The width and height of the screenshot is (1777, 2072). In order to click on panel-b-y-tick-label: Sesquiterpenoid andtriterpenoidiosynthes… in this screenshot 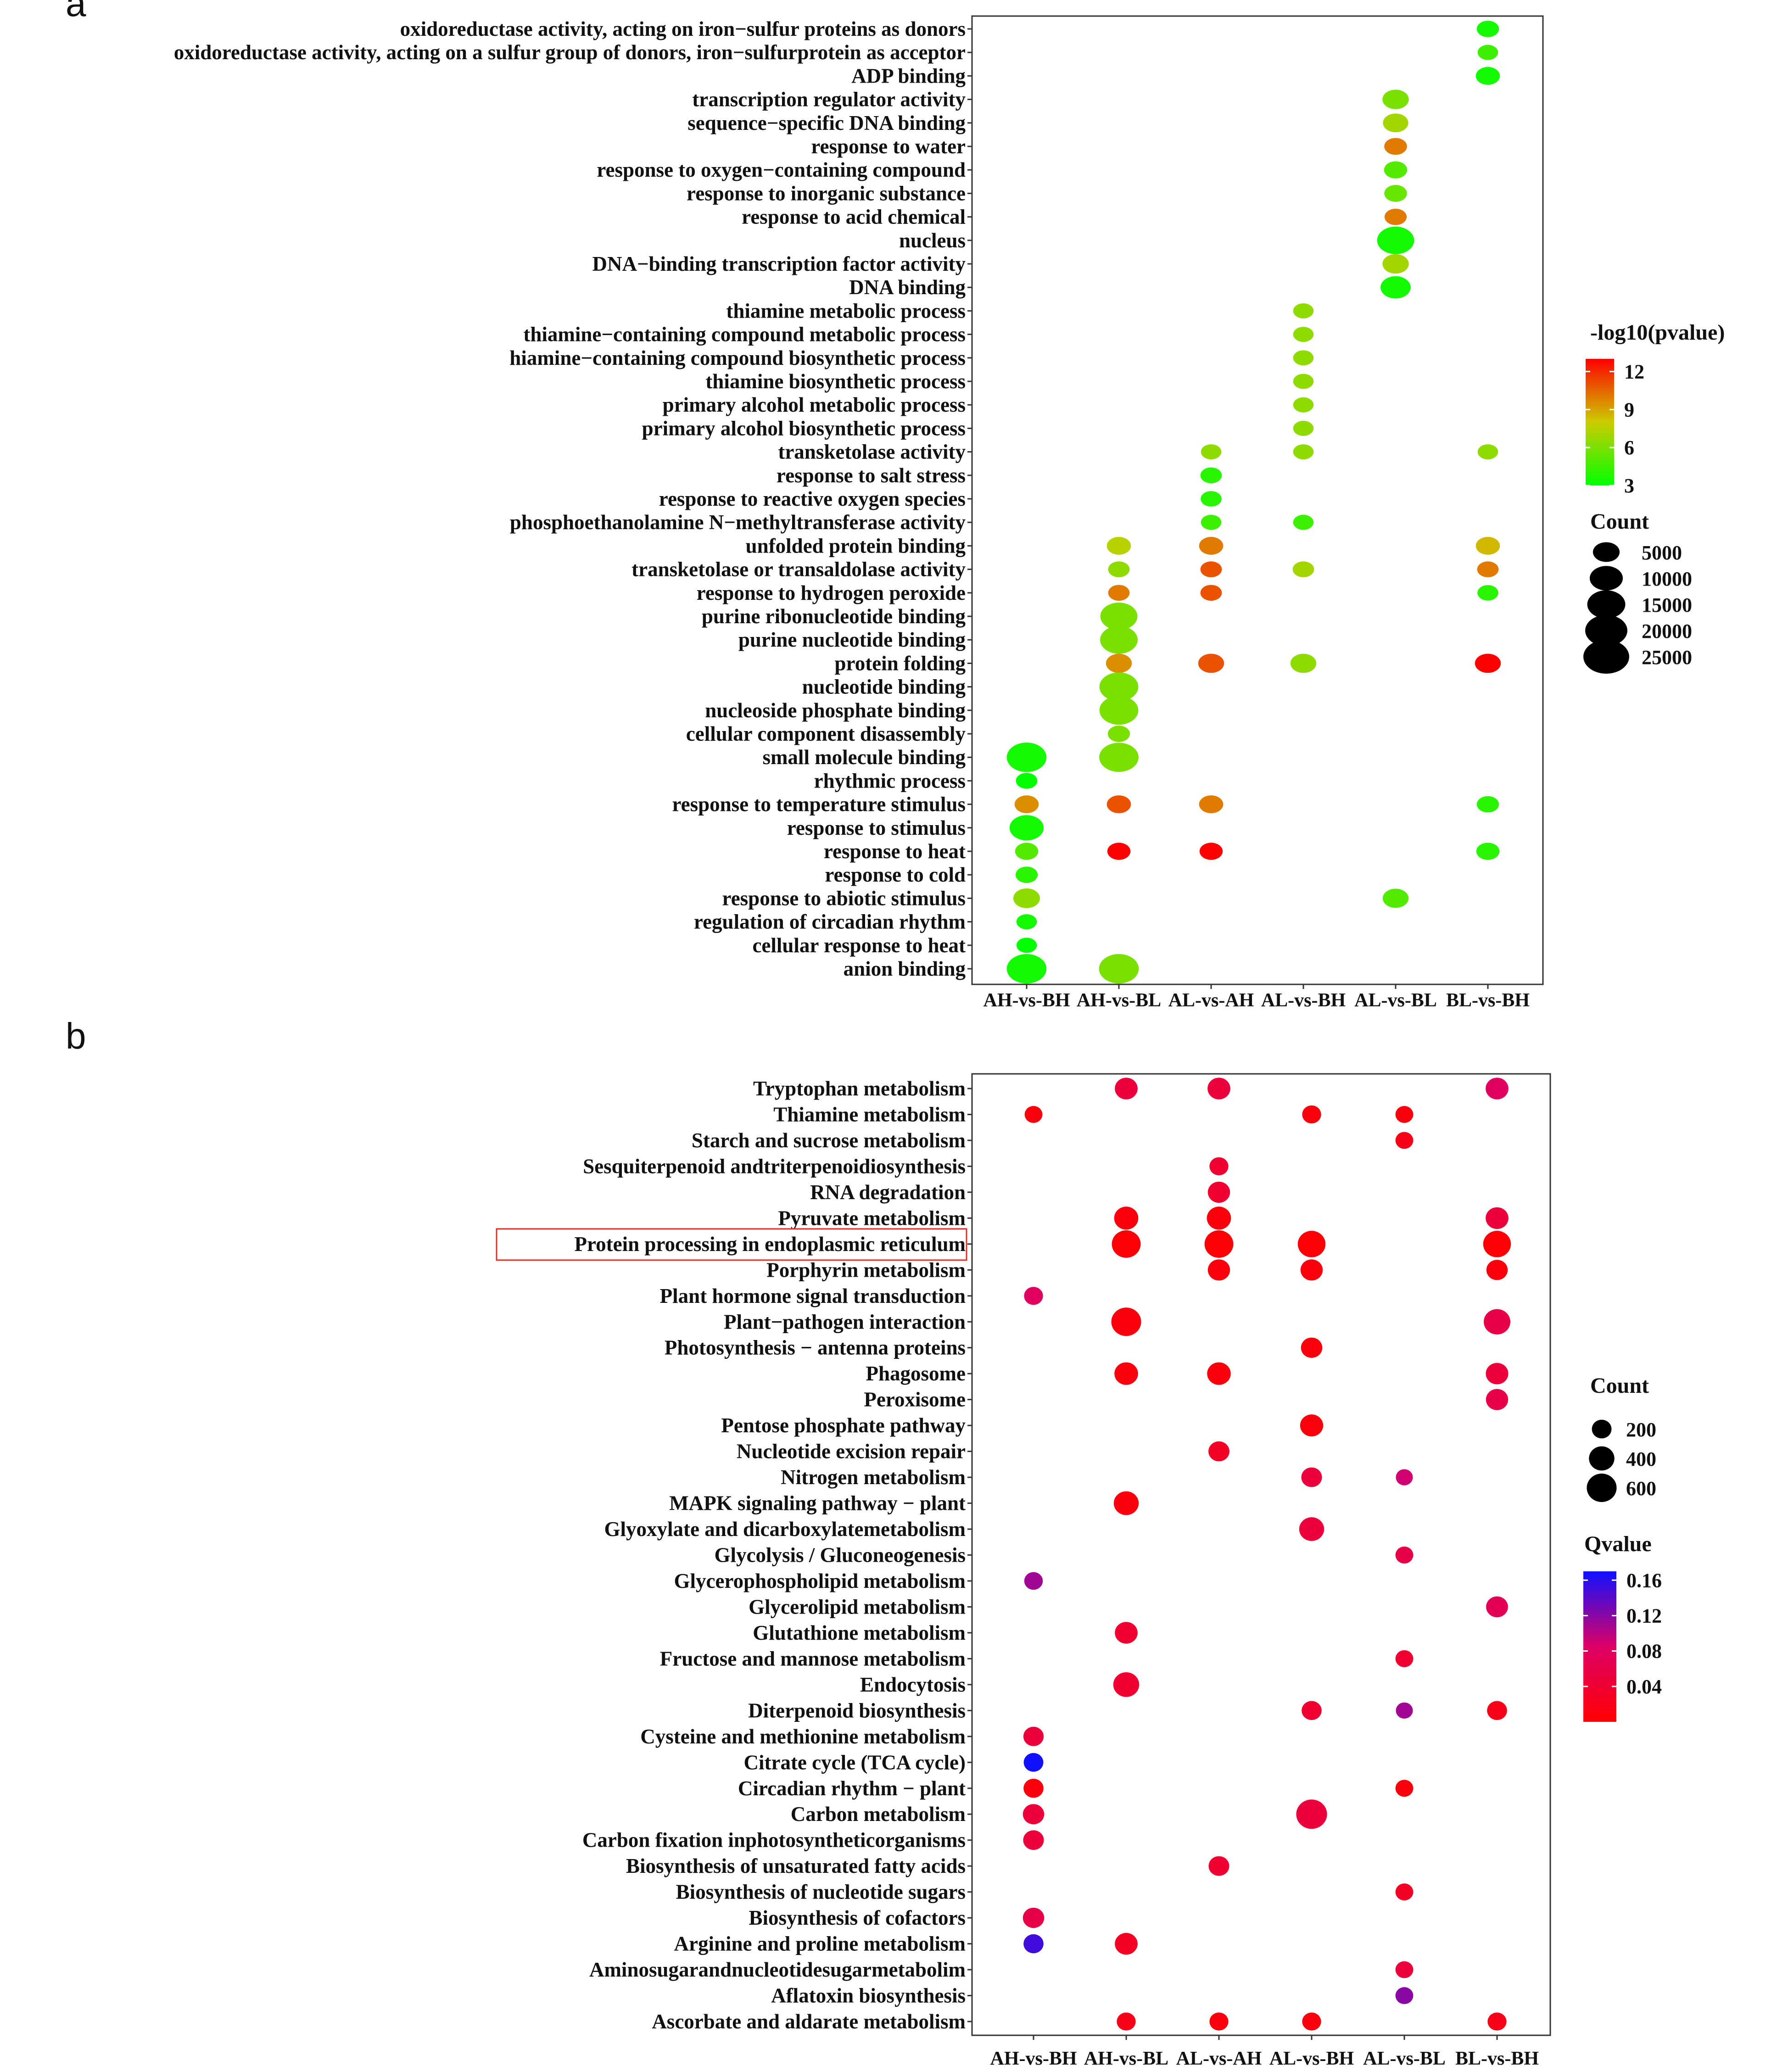, I will do `click(774, 1166)`.